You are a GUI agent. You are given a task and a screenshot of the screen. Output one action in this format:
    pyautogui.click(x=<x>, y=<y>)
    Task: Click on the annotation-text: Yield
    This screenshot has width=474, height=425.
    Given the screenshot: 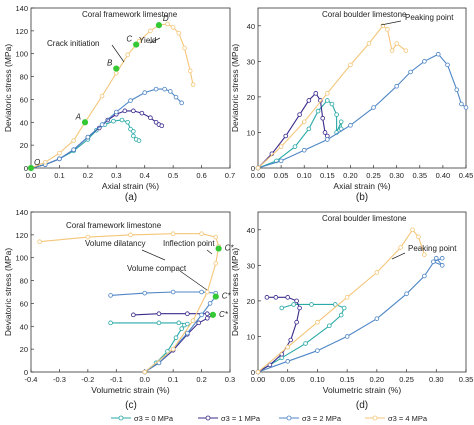 What is the action you would take?
    pyautogui.click(x=148, y=40)
    